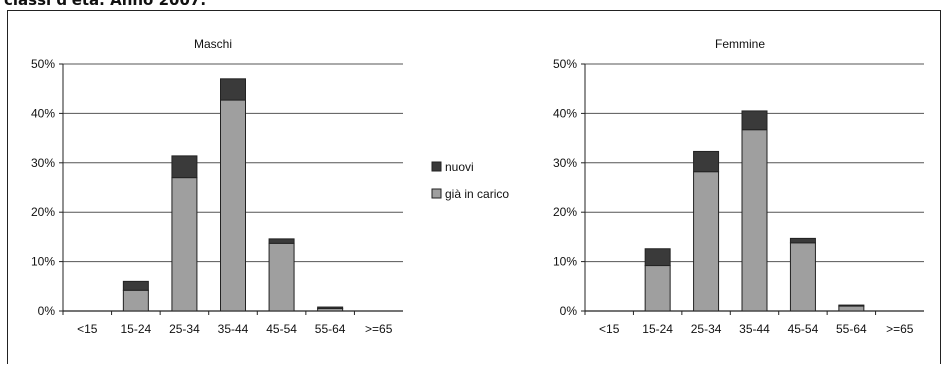 The height and width of the screenshot is (365, 944). What do you see at coordinates (379, 329) in the screenshot?
I see `x-tick-label-0-6: >=65` at bounding box center [379, 329].